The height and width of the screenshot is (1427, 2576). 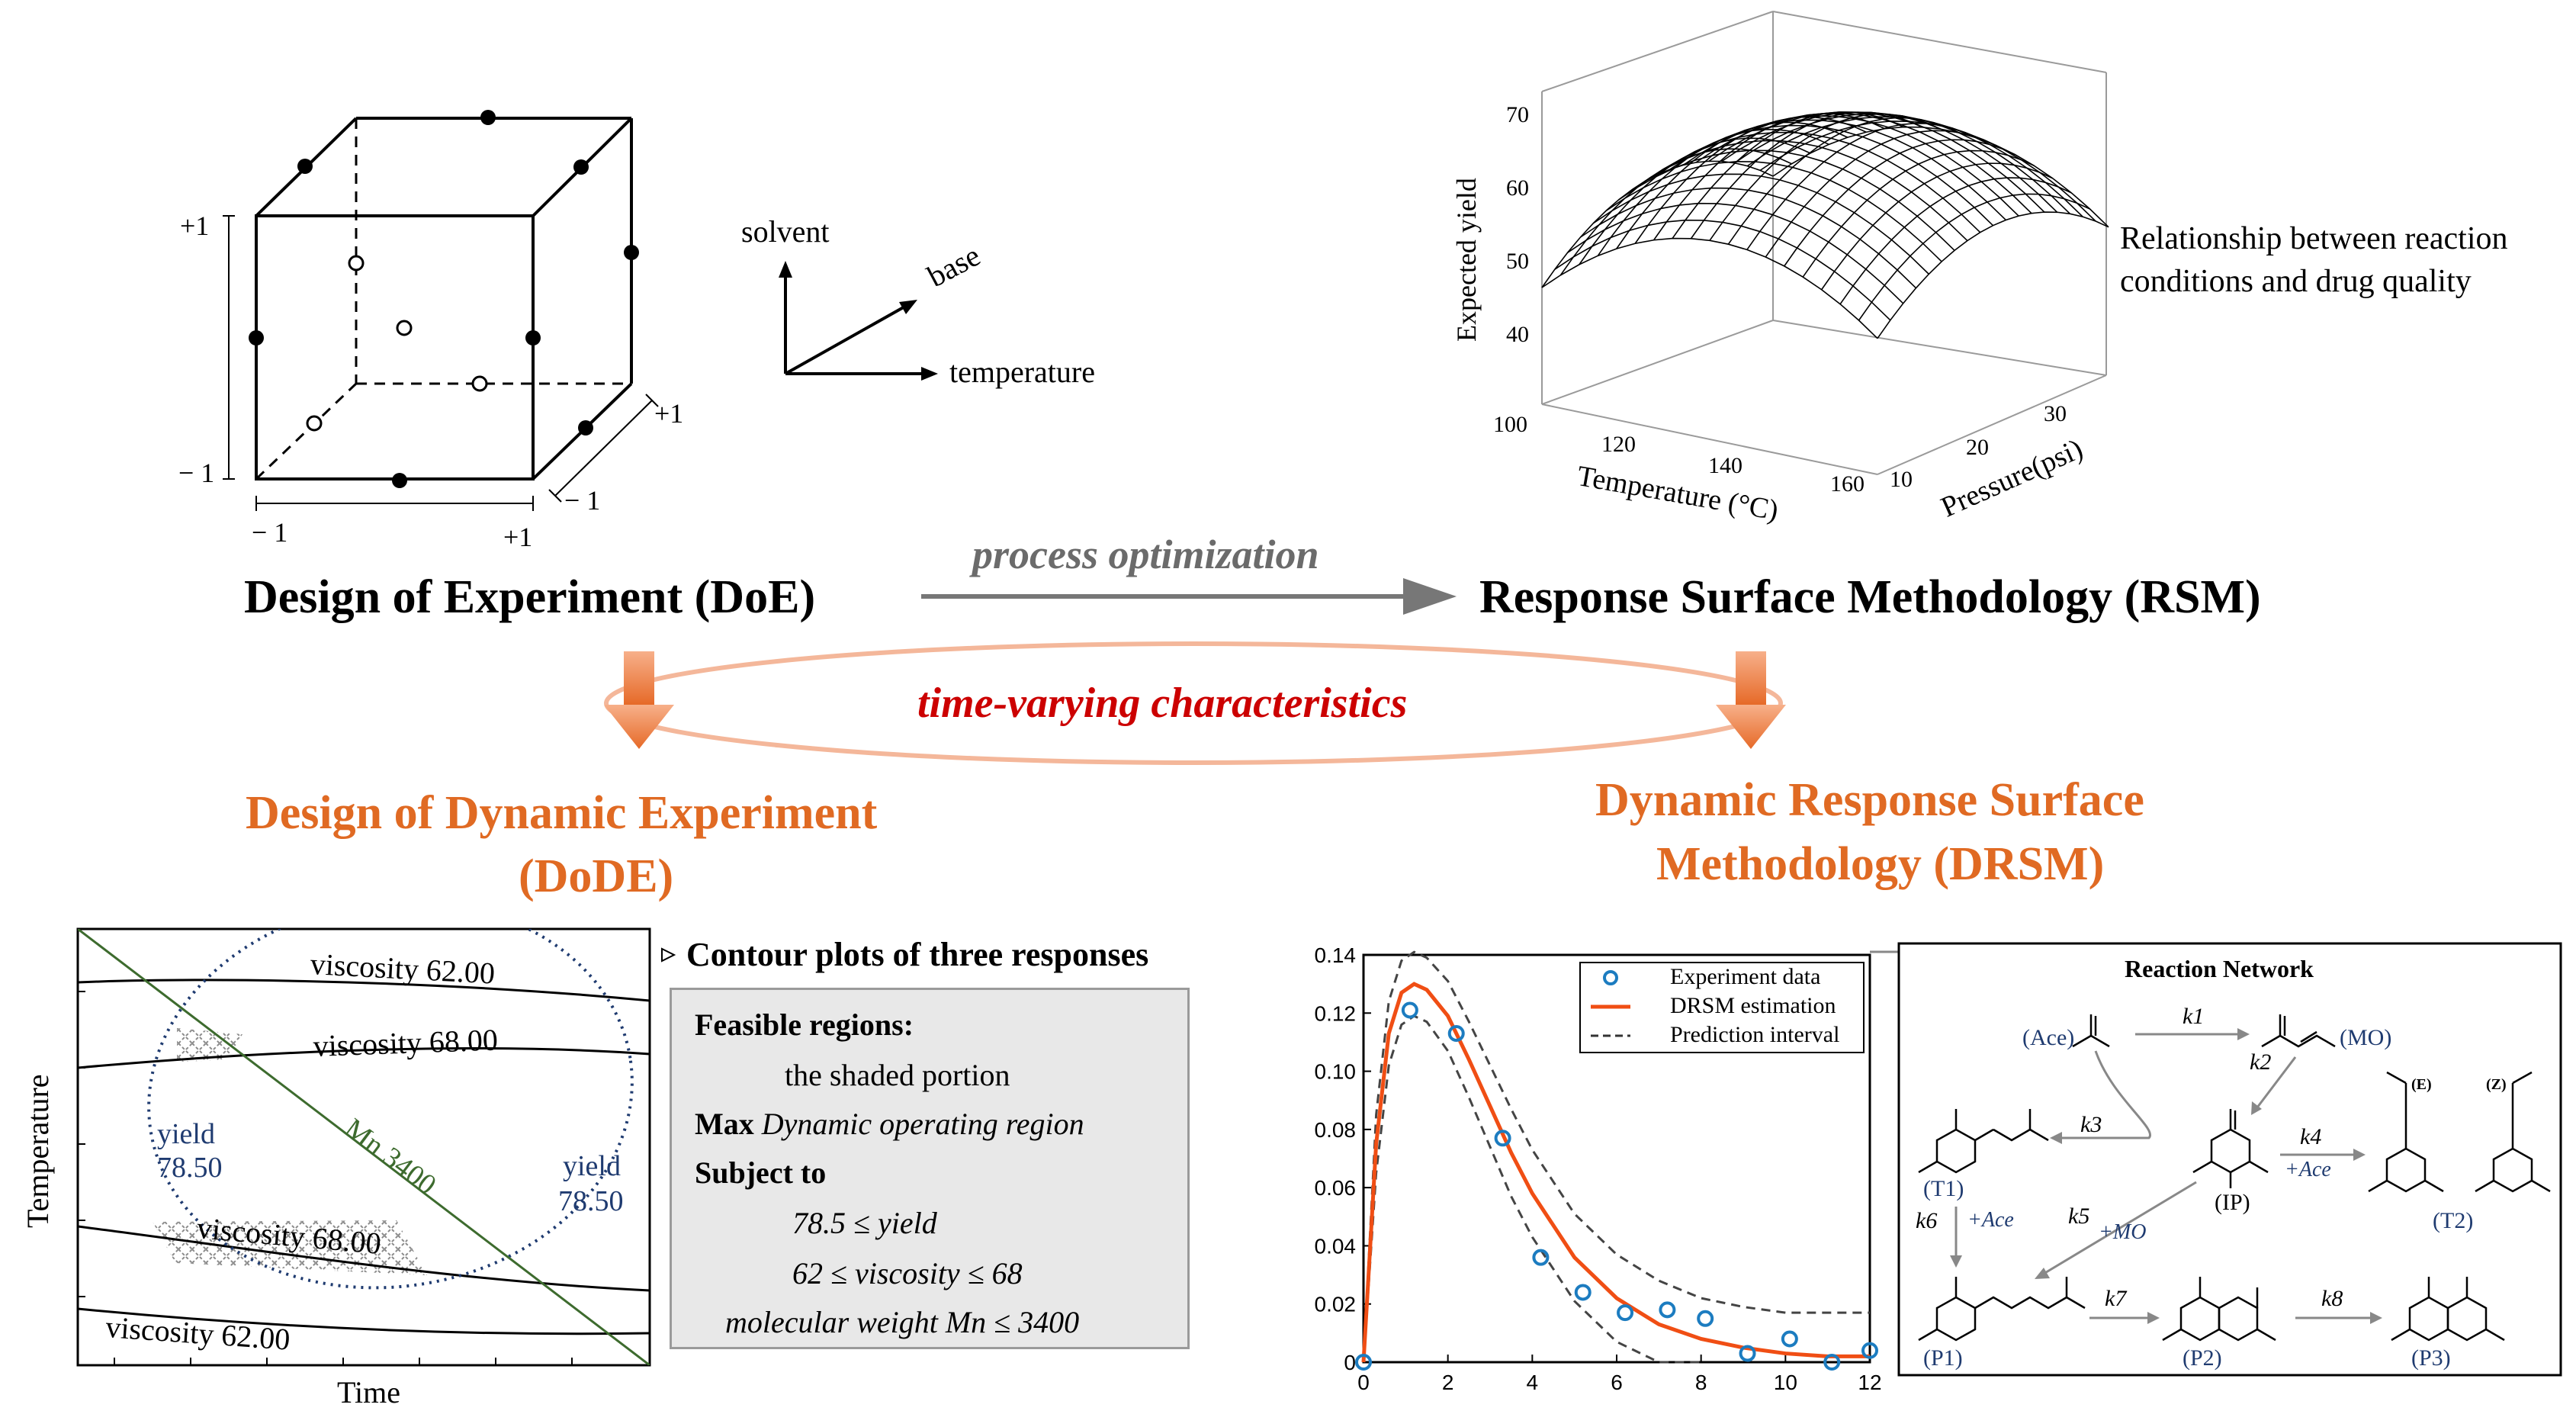 What do you see at coordinates (1336, 1072) in the screenshot?
I see `y-tick-label: 0.10` at bounding box center [1336, 1072].